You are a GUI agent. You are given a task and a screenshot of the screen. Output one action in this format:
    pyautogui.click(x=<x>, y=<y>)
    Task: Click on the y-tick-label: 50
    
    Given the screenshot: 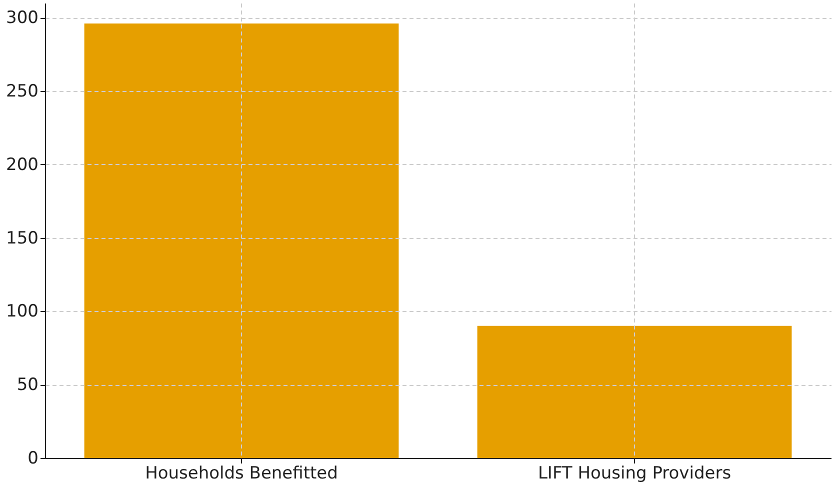 What is the action you would take?
    pyautogui.click(x=27, y=385)
    